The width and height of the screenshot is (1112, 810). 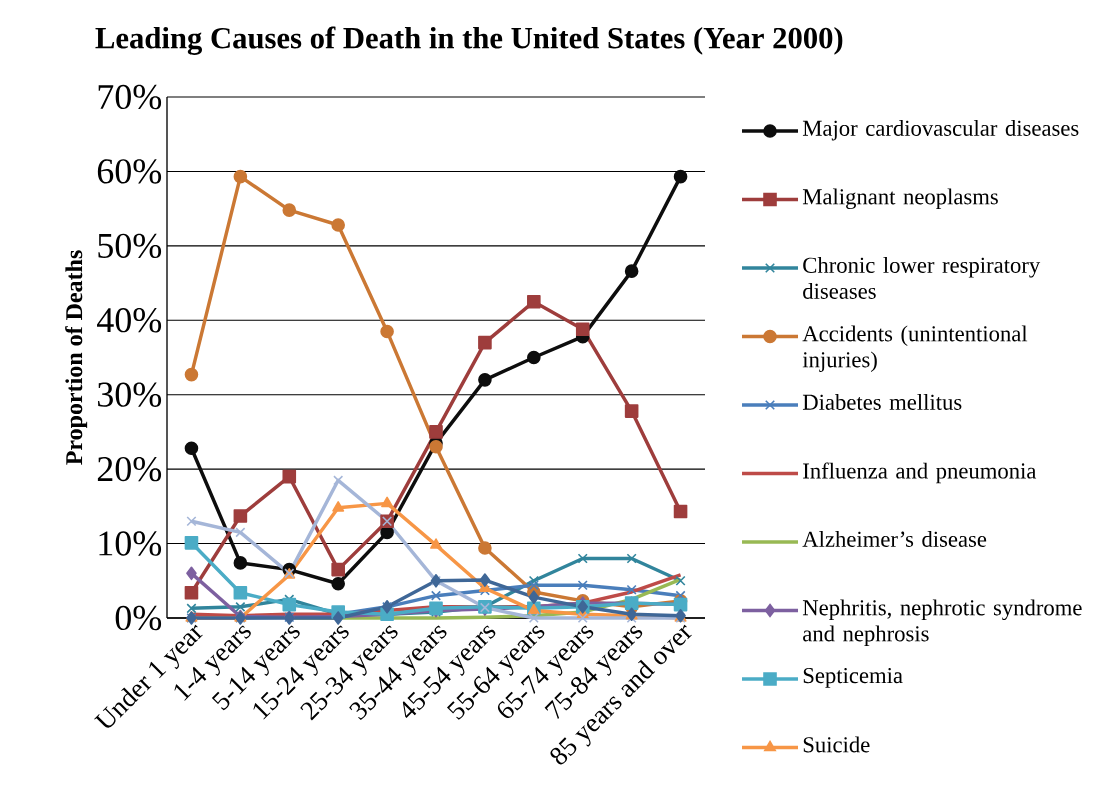 I want to click on chart-title: Leading Causes of Death in the United States (Year 2000), so click(x=469, y=40).